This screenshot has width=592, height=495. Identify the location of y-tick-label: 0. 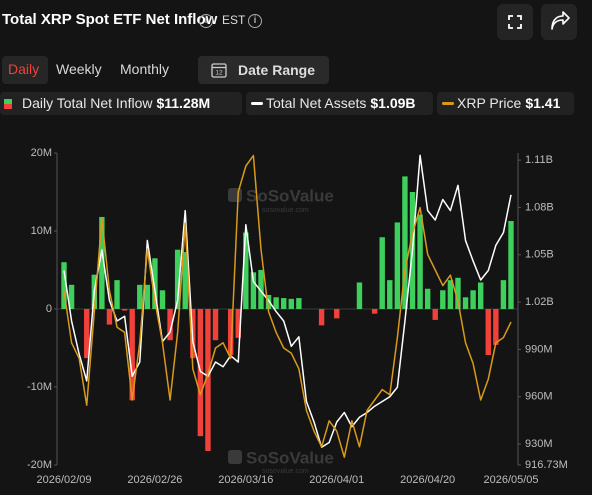
(49, 309).